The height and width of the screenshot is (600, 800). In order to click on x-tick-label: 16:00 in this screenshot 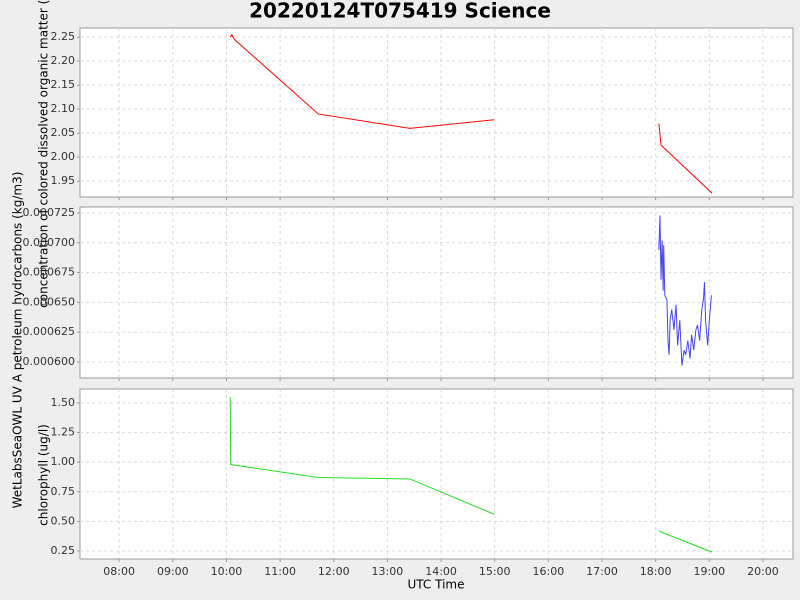, I will do `click(549, 571)`.